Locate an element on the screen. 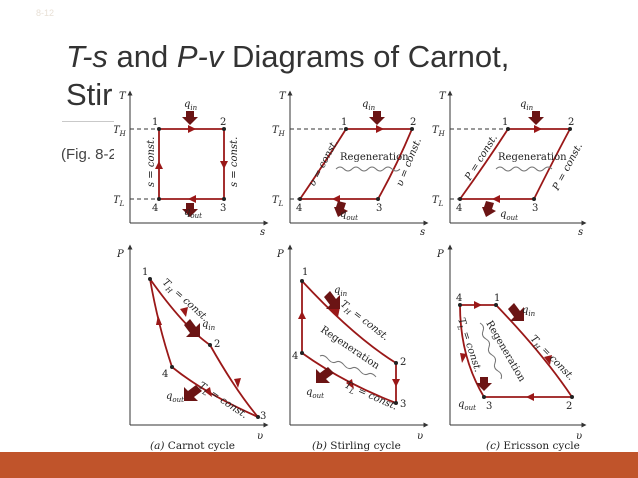  title-line2: Stir is located at coordinates (89, 94).